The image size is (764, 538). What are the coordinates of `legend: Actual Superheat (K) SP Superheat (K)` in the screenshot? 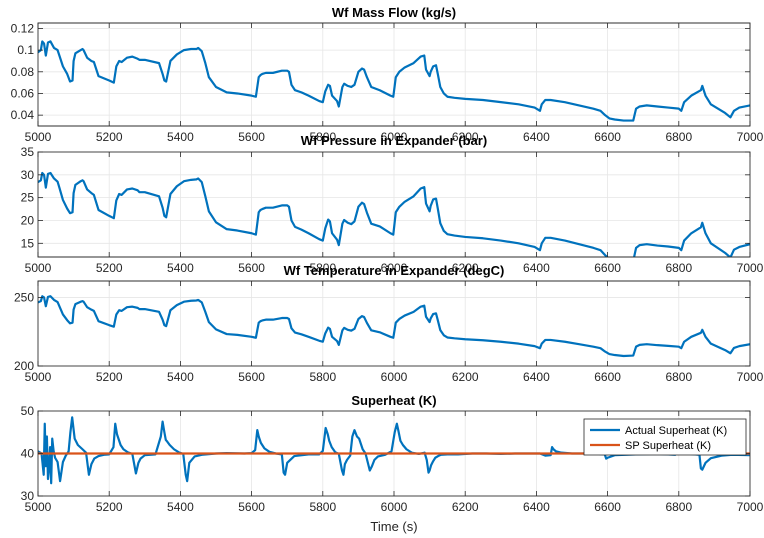 It's located at (665, 437).